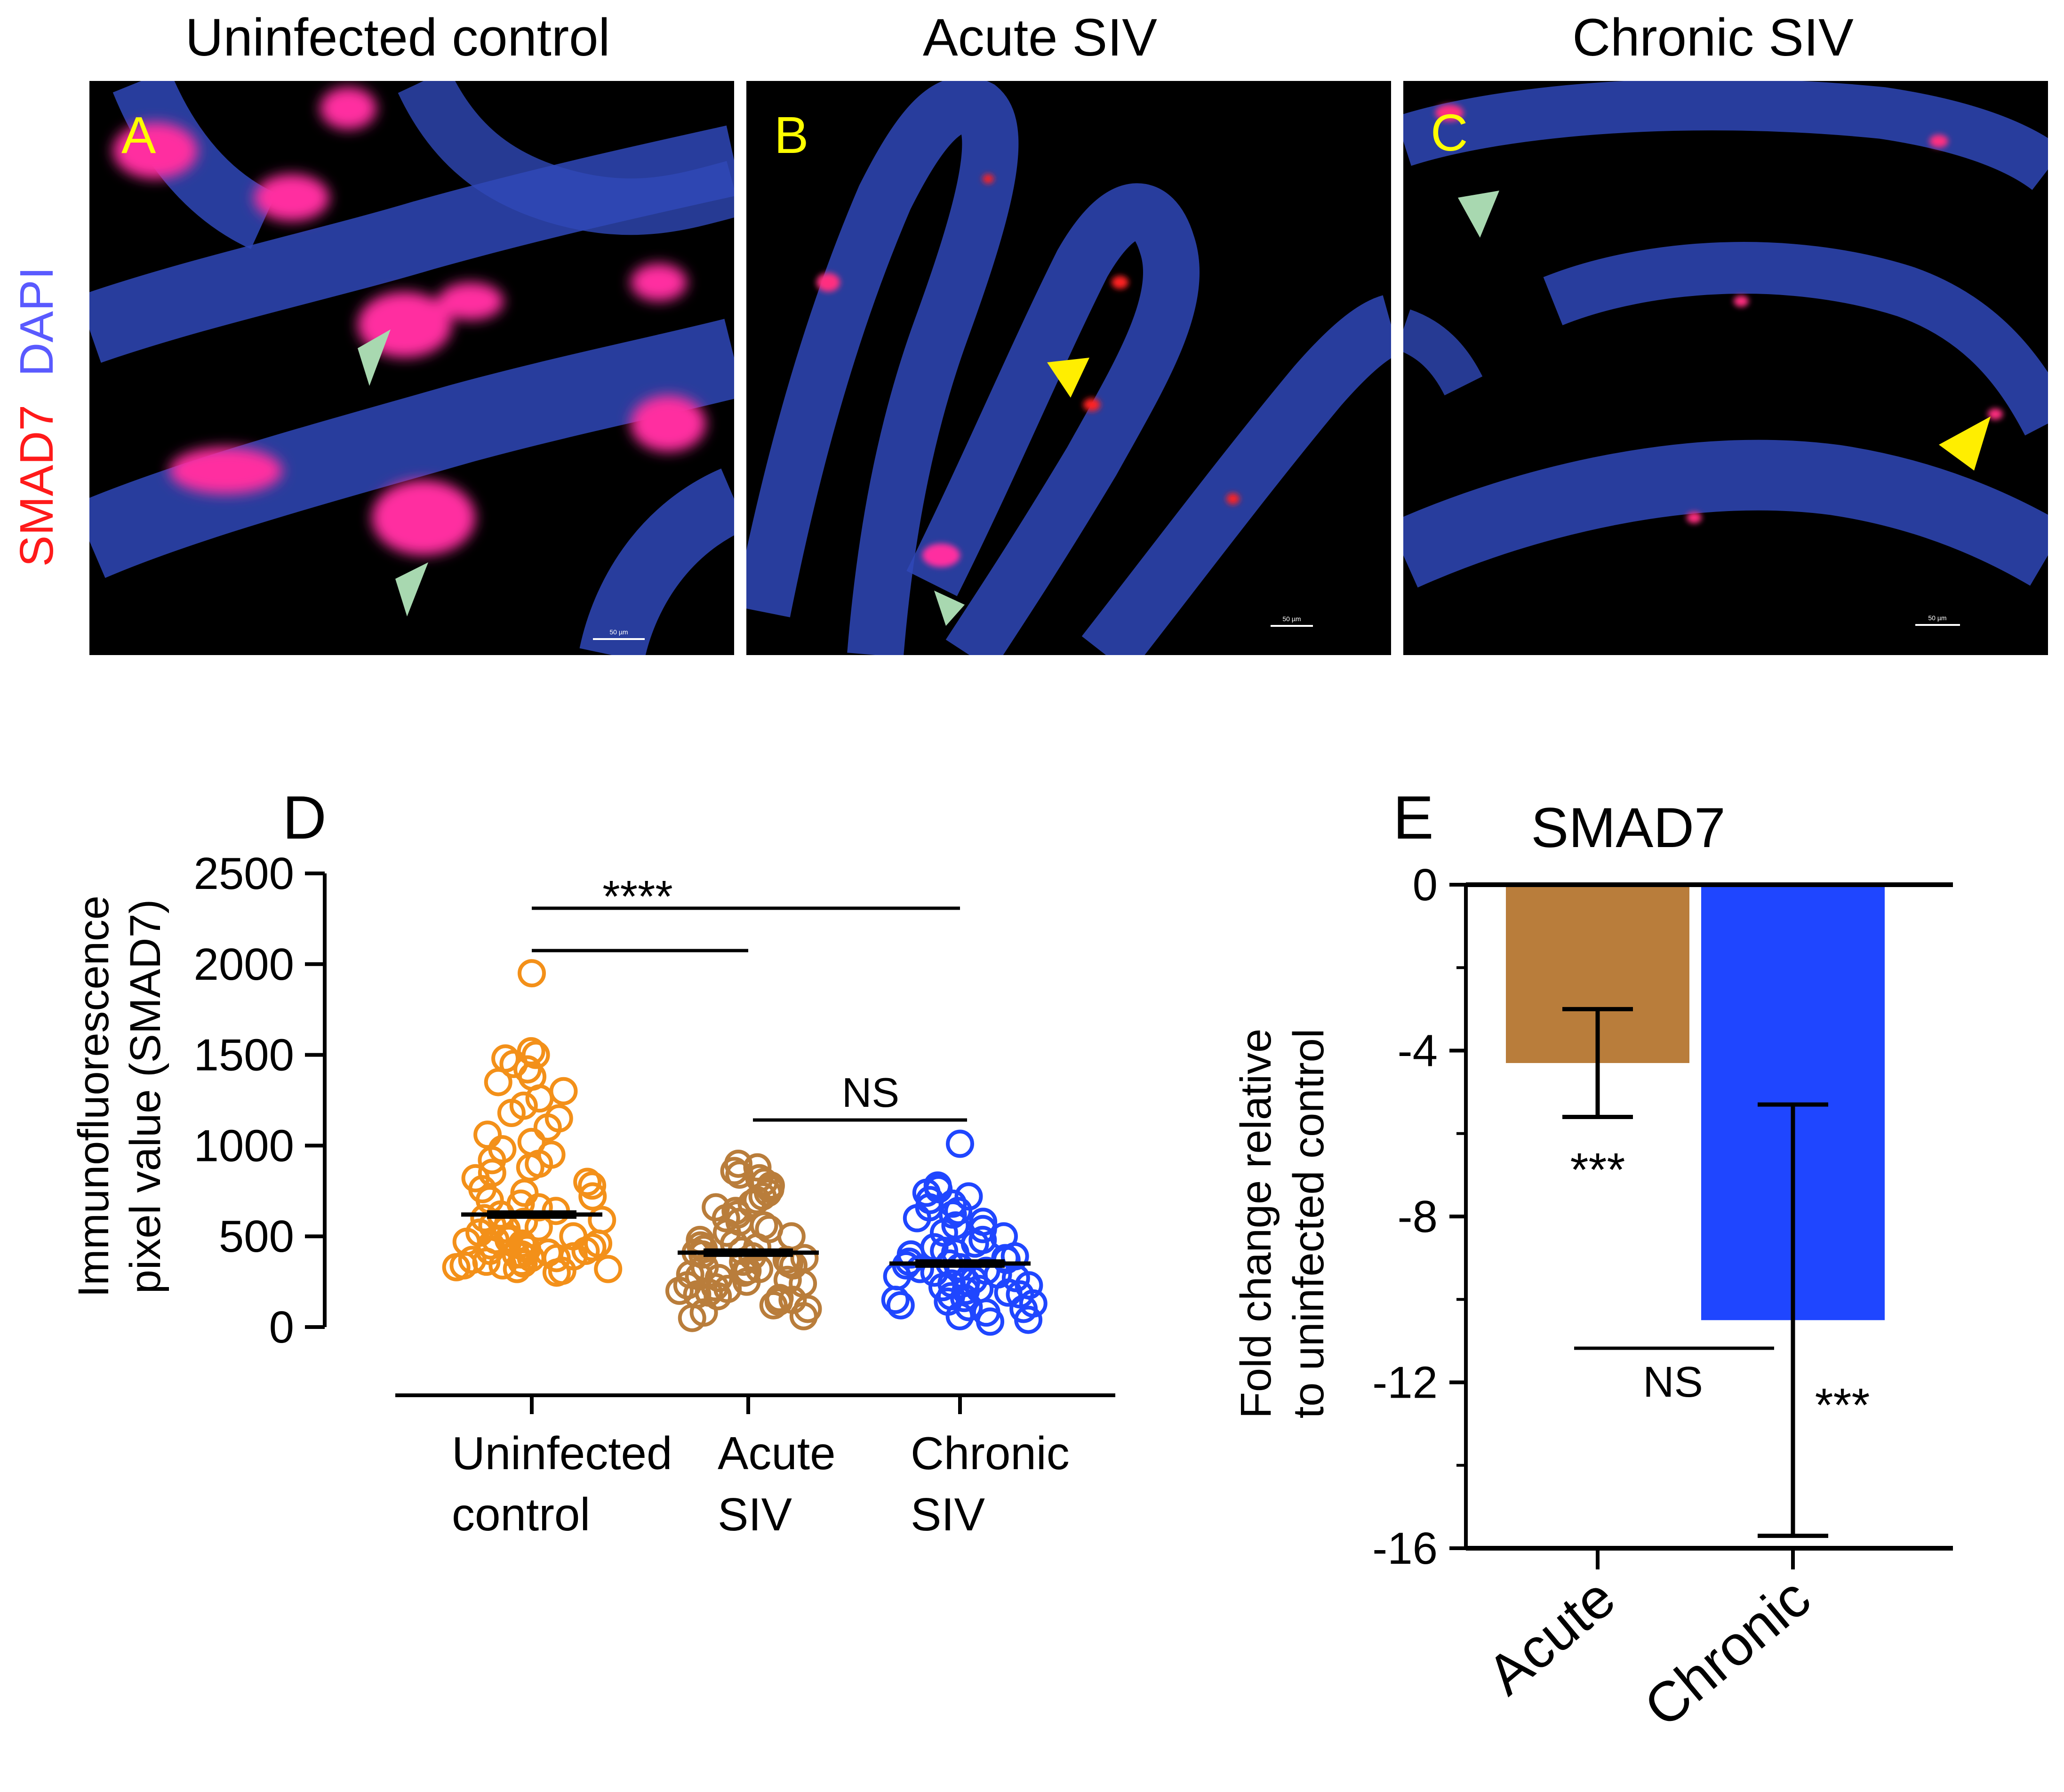 Image resolution: width=2064 pixels, height=1792 pixels. What do you see at coordinates (746, 1404) in the screenshot?
I see `chart-d-x-ticks` at bounding box center [746, 1404].